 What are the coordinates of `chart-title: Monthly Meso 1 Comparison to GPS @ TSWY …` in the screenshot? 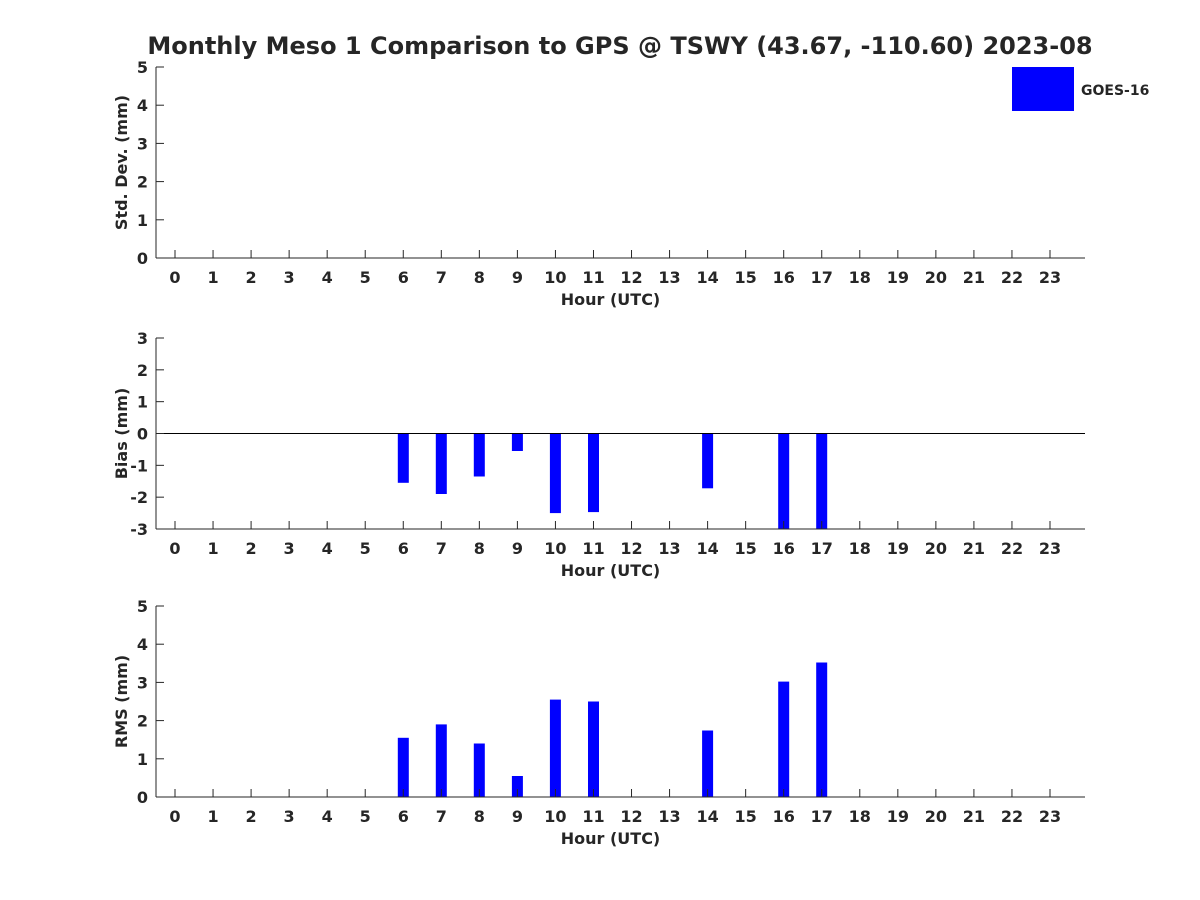 It's located at (619, 46).